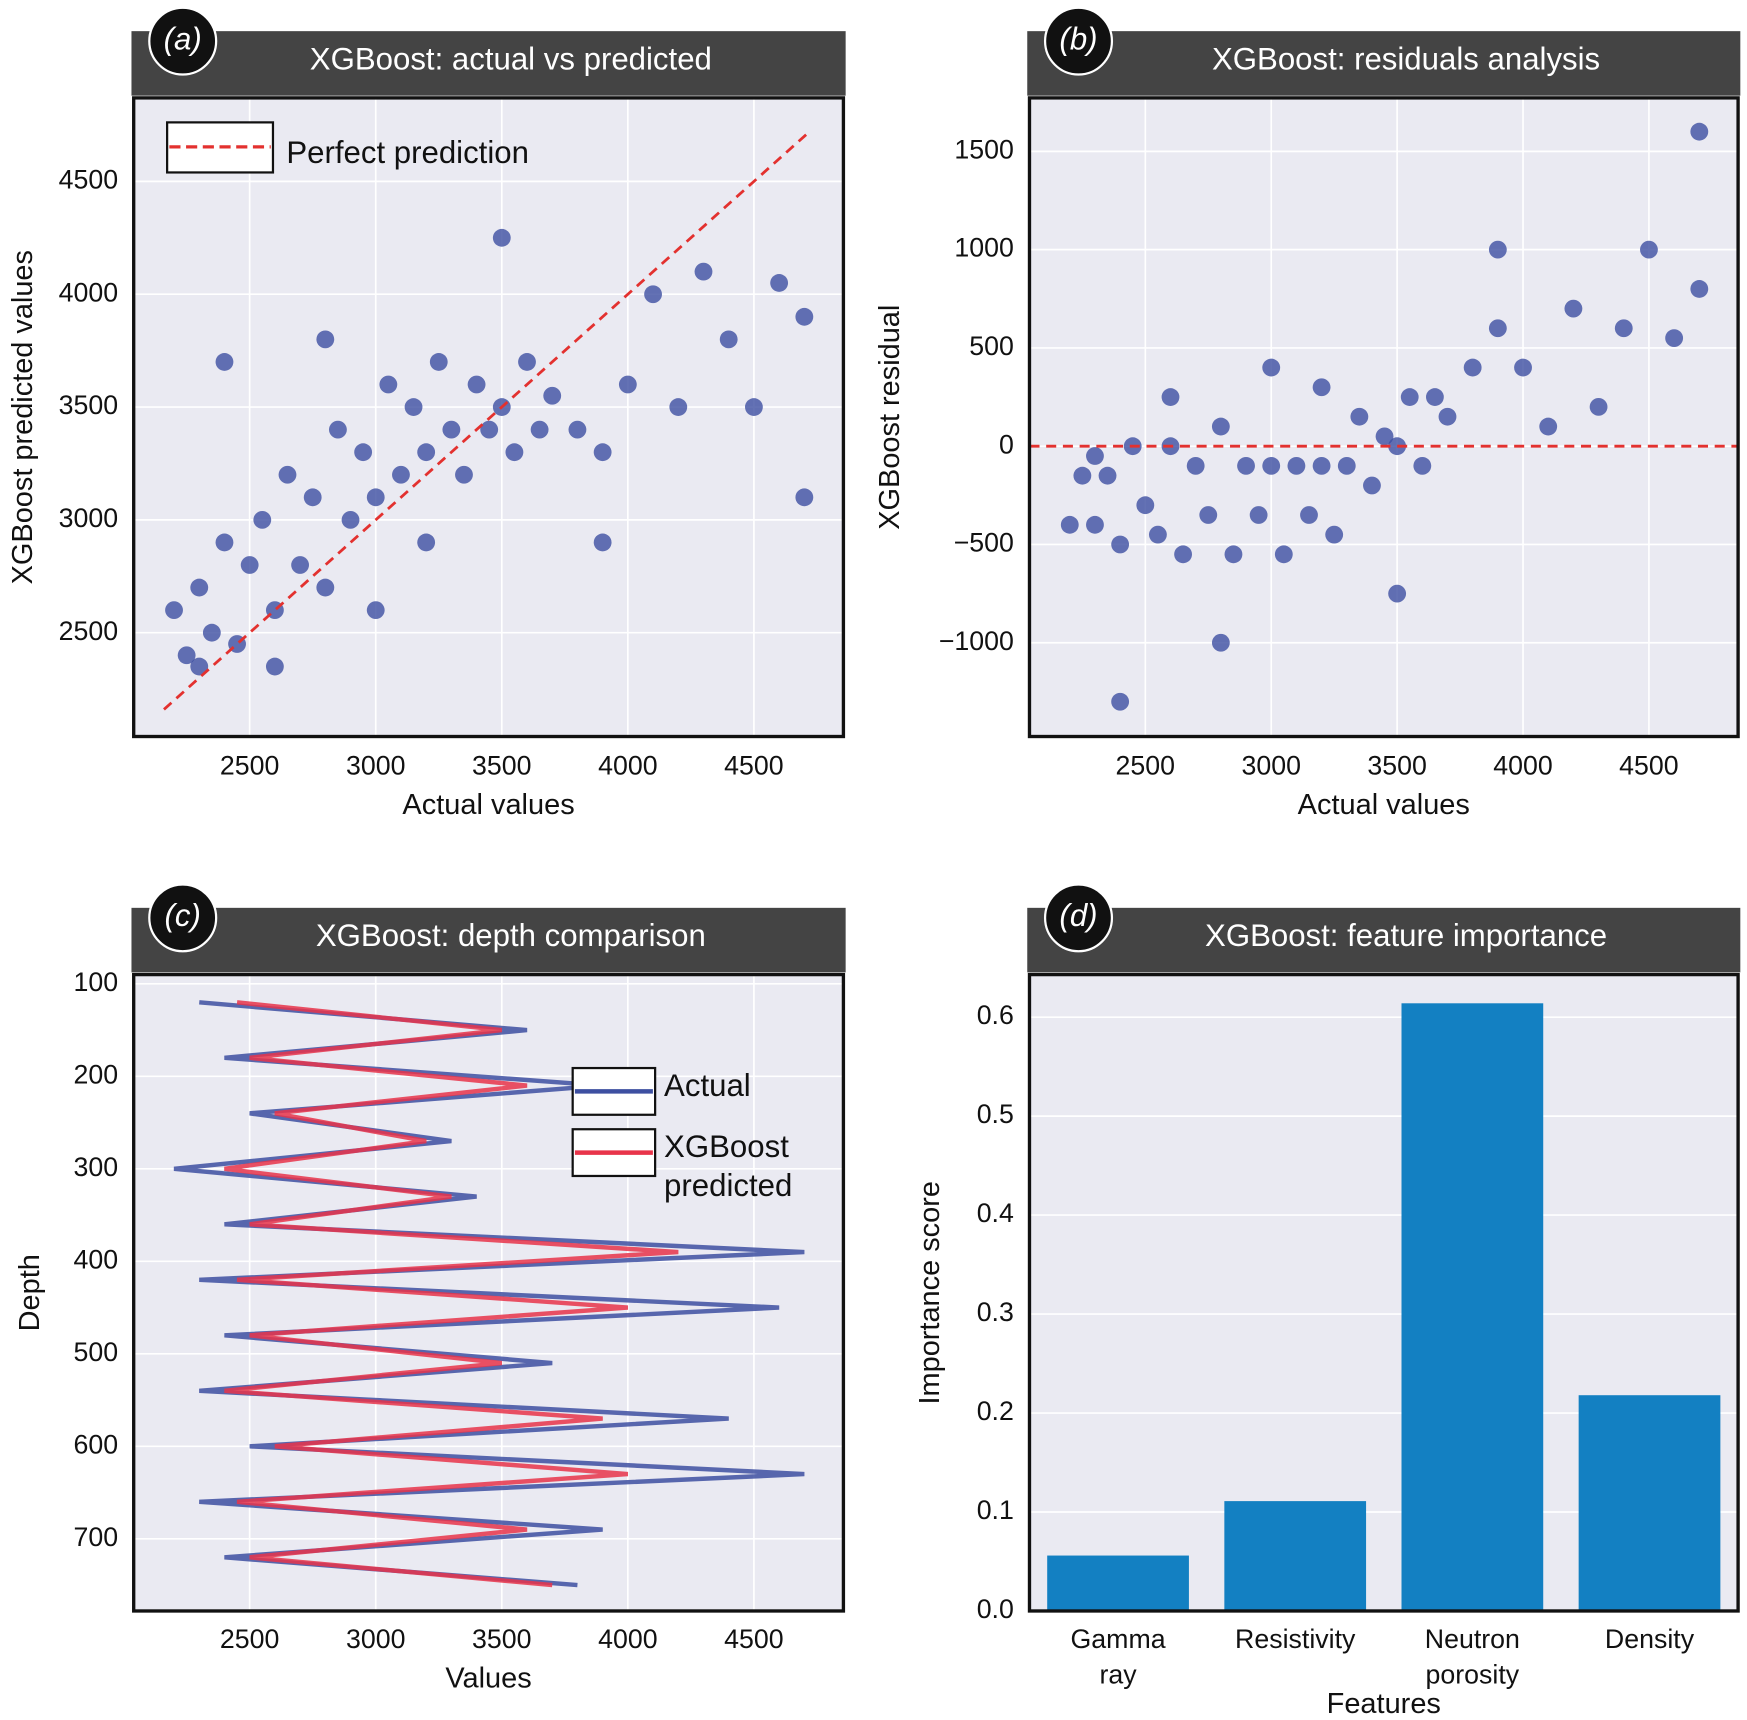  I want to click on panel-label: (b), so click(1078, 38).